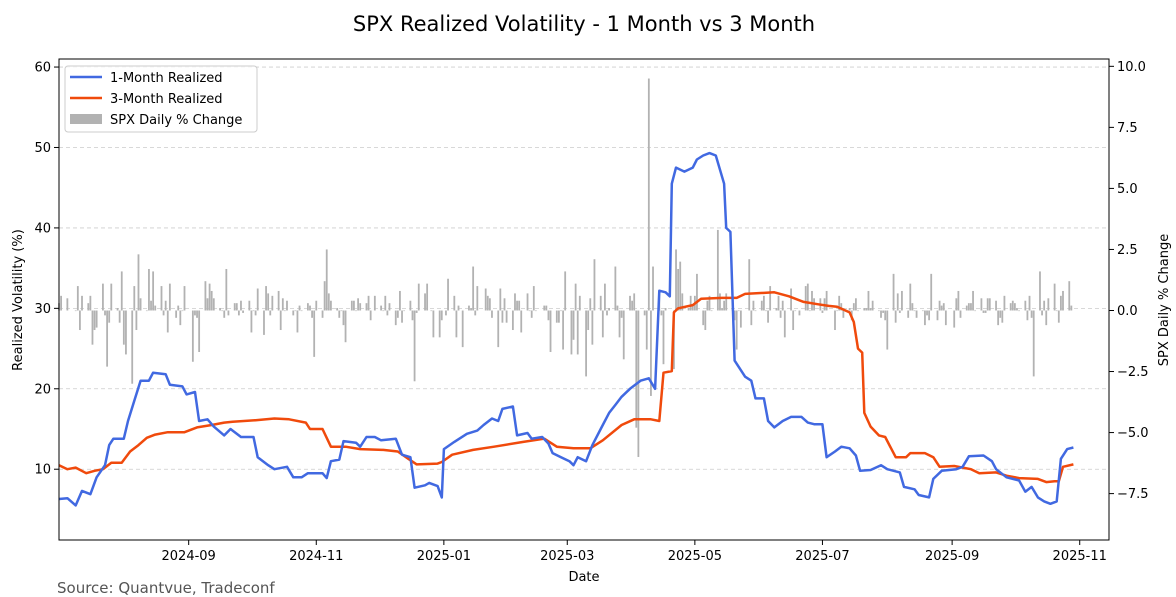  I want to click on legend-swatch-daily-change, so click(86, 119).